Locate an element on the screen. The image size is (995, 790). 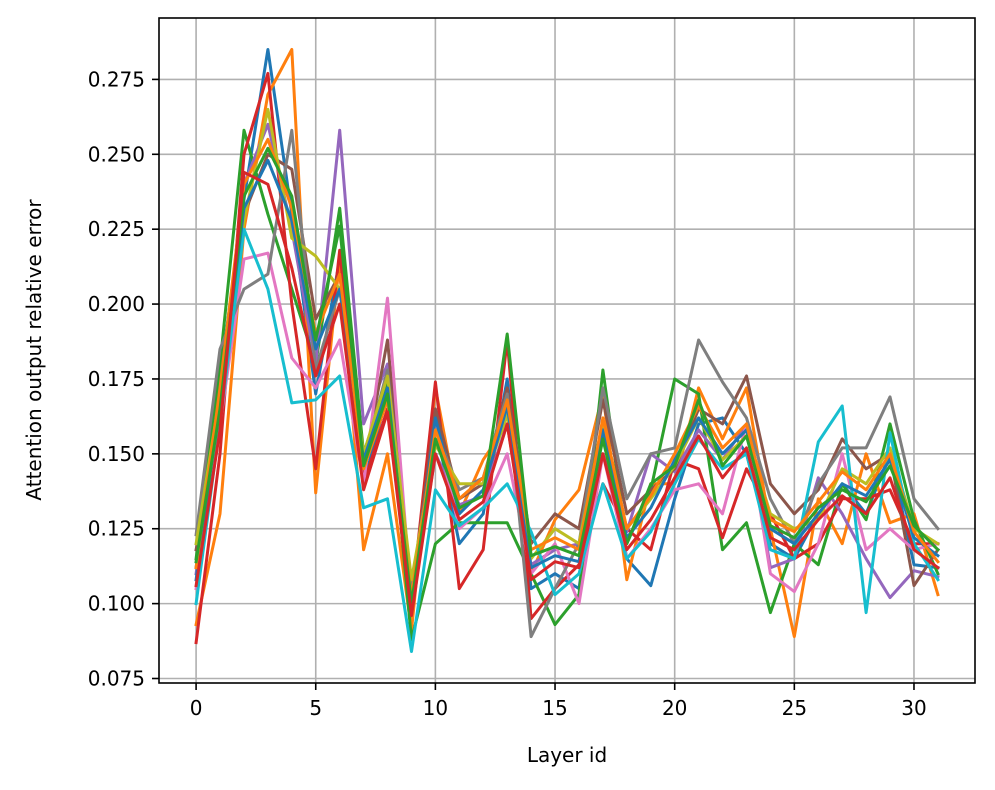
y-tick-label: 0.250 is located at coordinates (116, 154).